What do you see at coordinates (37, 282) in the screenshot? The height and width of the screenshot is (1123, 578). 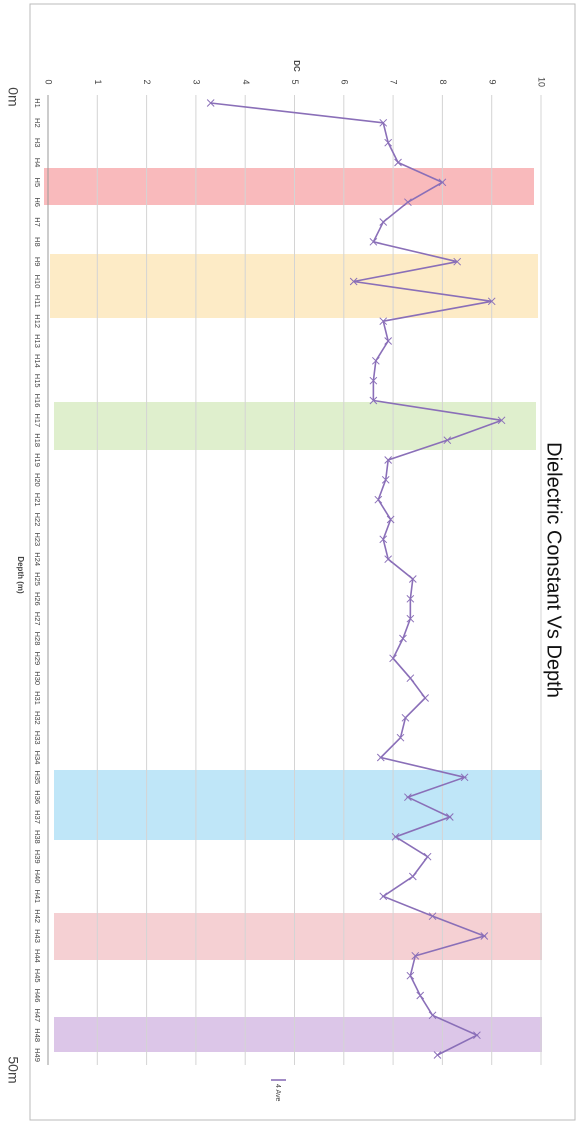 I see `x-tick-label: H10` at bounding box center [37, 282].